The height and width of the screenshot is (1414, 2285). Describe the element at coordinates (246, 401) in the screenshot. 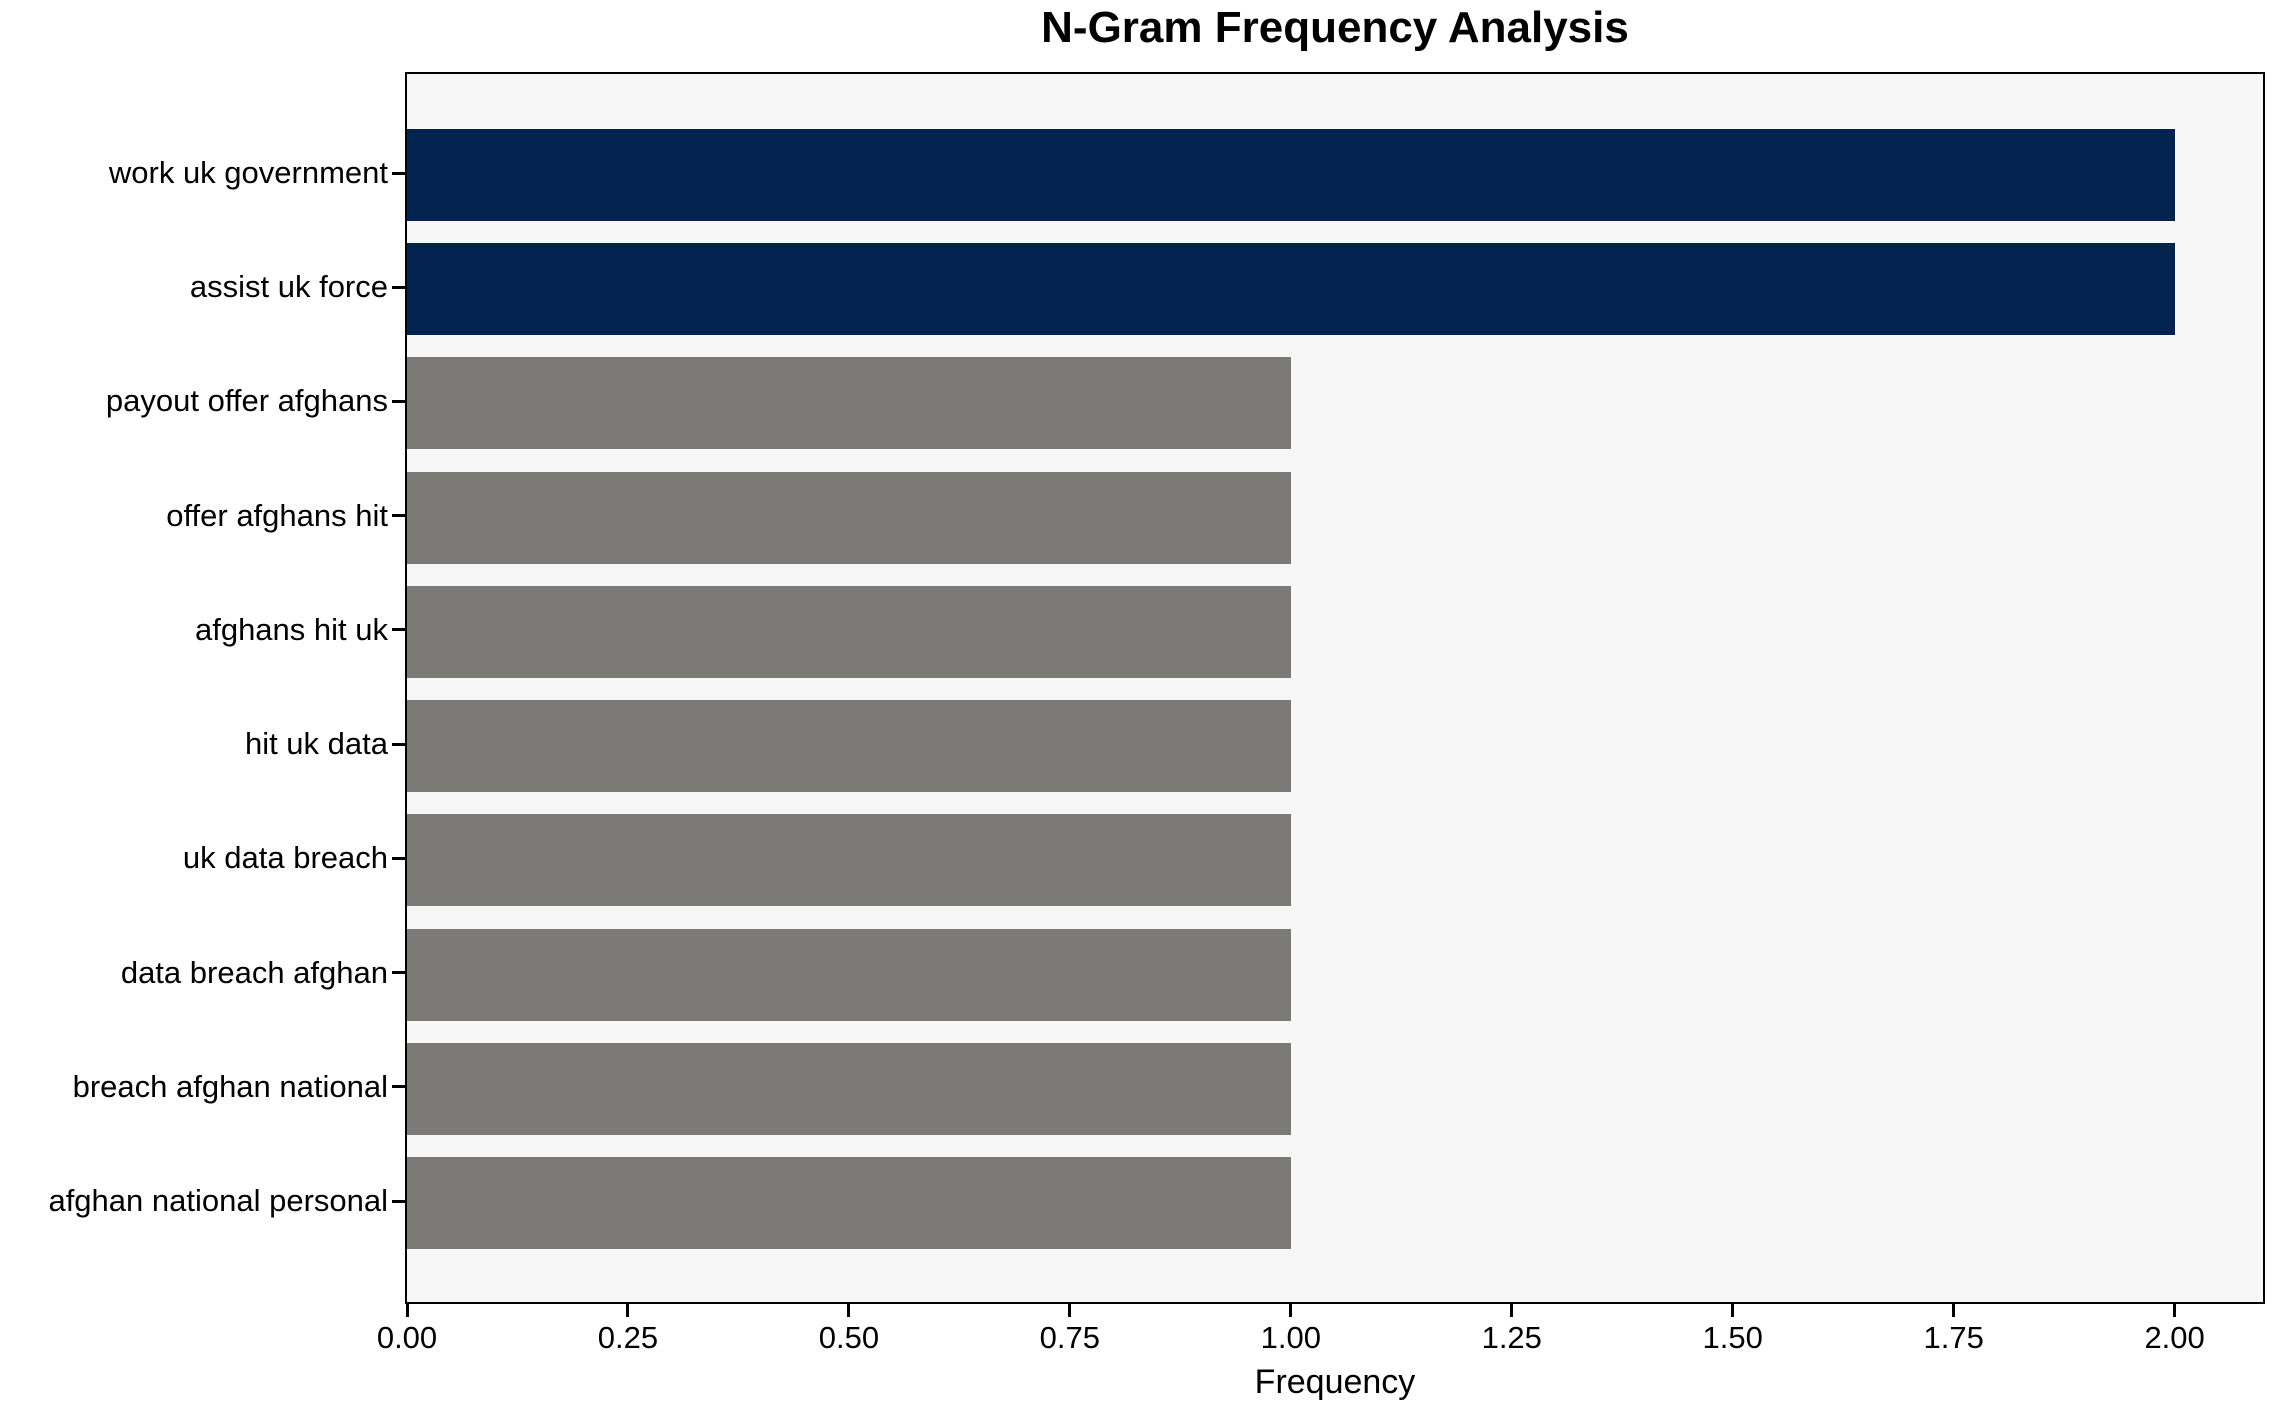

I see `y-tick-label: payout offer afghans` at that location.